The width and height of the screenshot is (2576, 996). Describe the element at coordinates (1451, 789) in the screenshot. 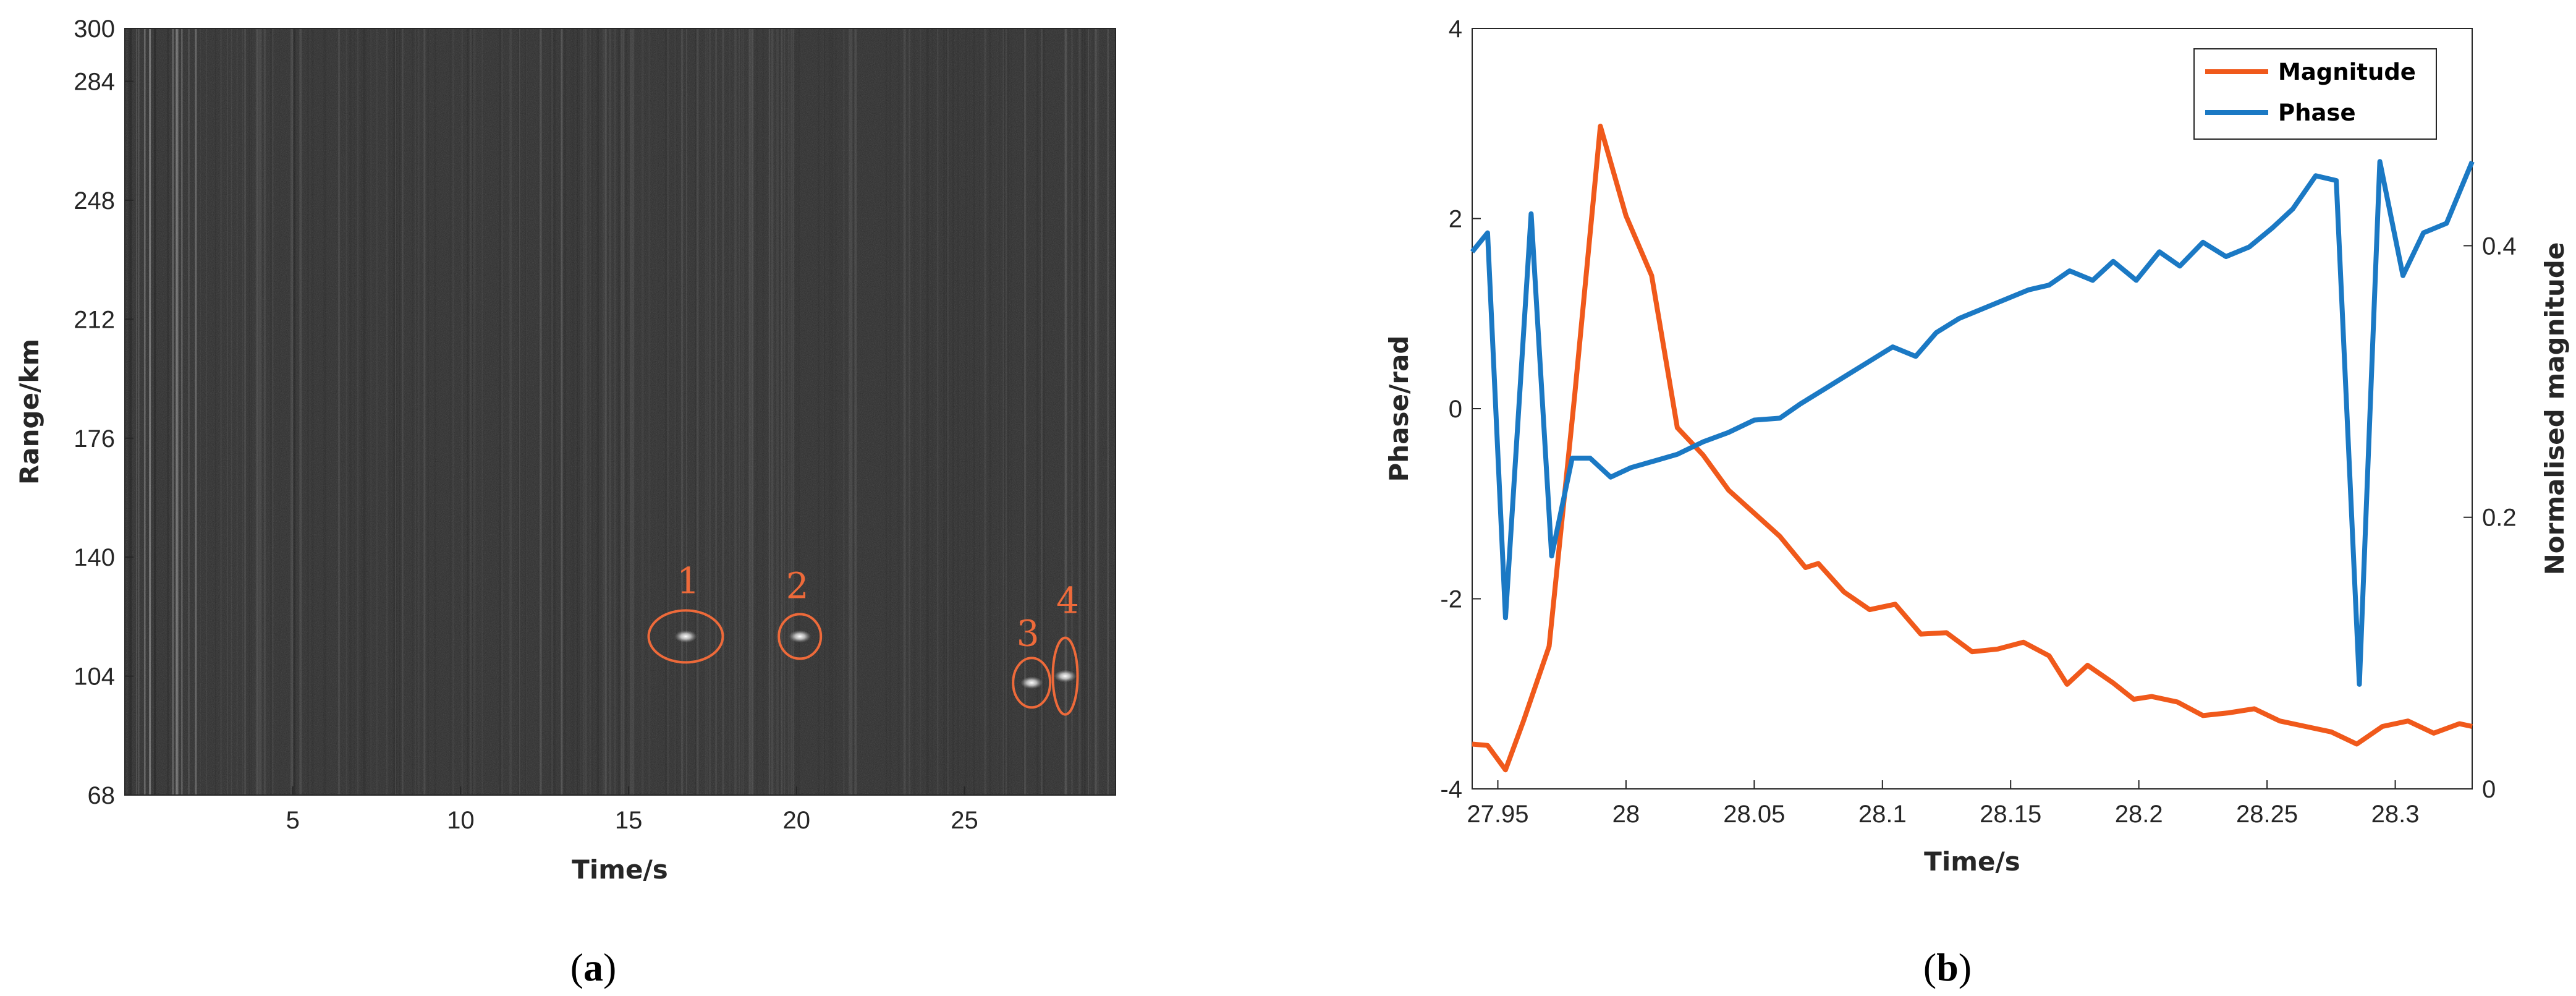

I see `left-y-tick-label: -4` at that location.